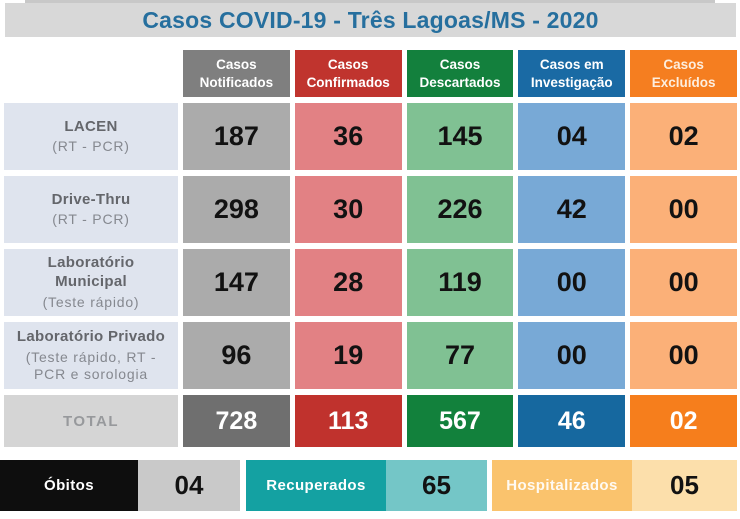 Image resolution: width=740 pixels, height=519 pixels. What do you see at coordinates (91, 73) in the screenshot?
I see `table-corner-spacer` at bounding box center [91, 73].